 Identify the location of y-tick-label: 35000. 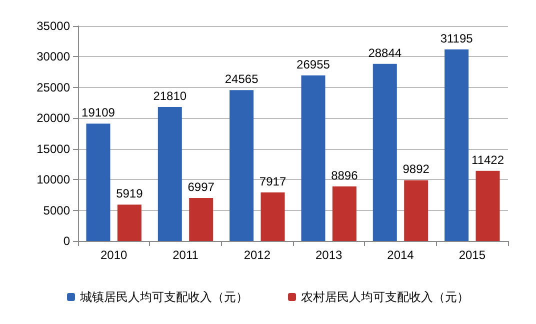
(53, 26).